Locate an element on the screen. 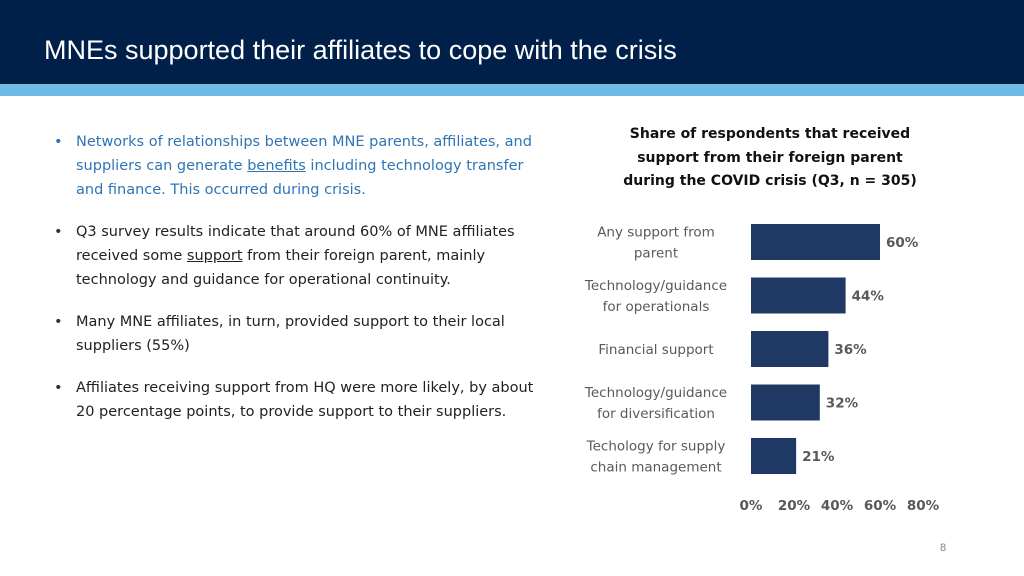  category-label: parent is located at coordinates (656, 254).